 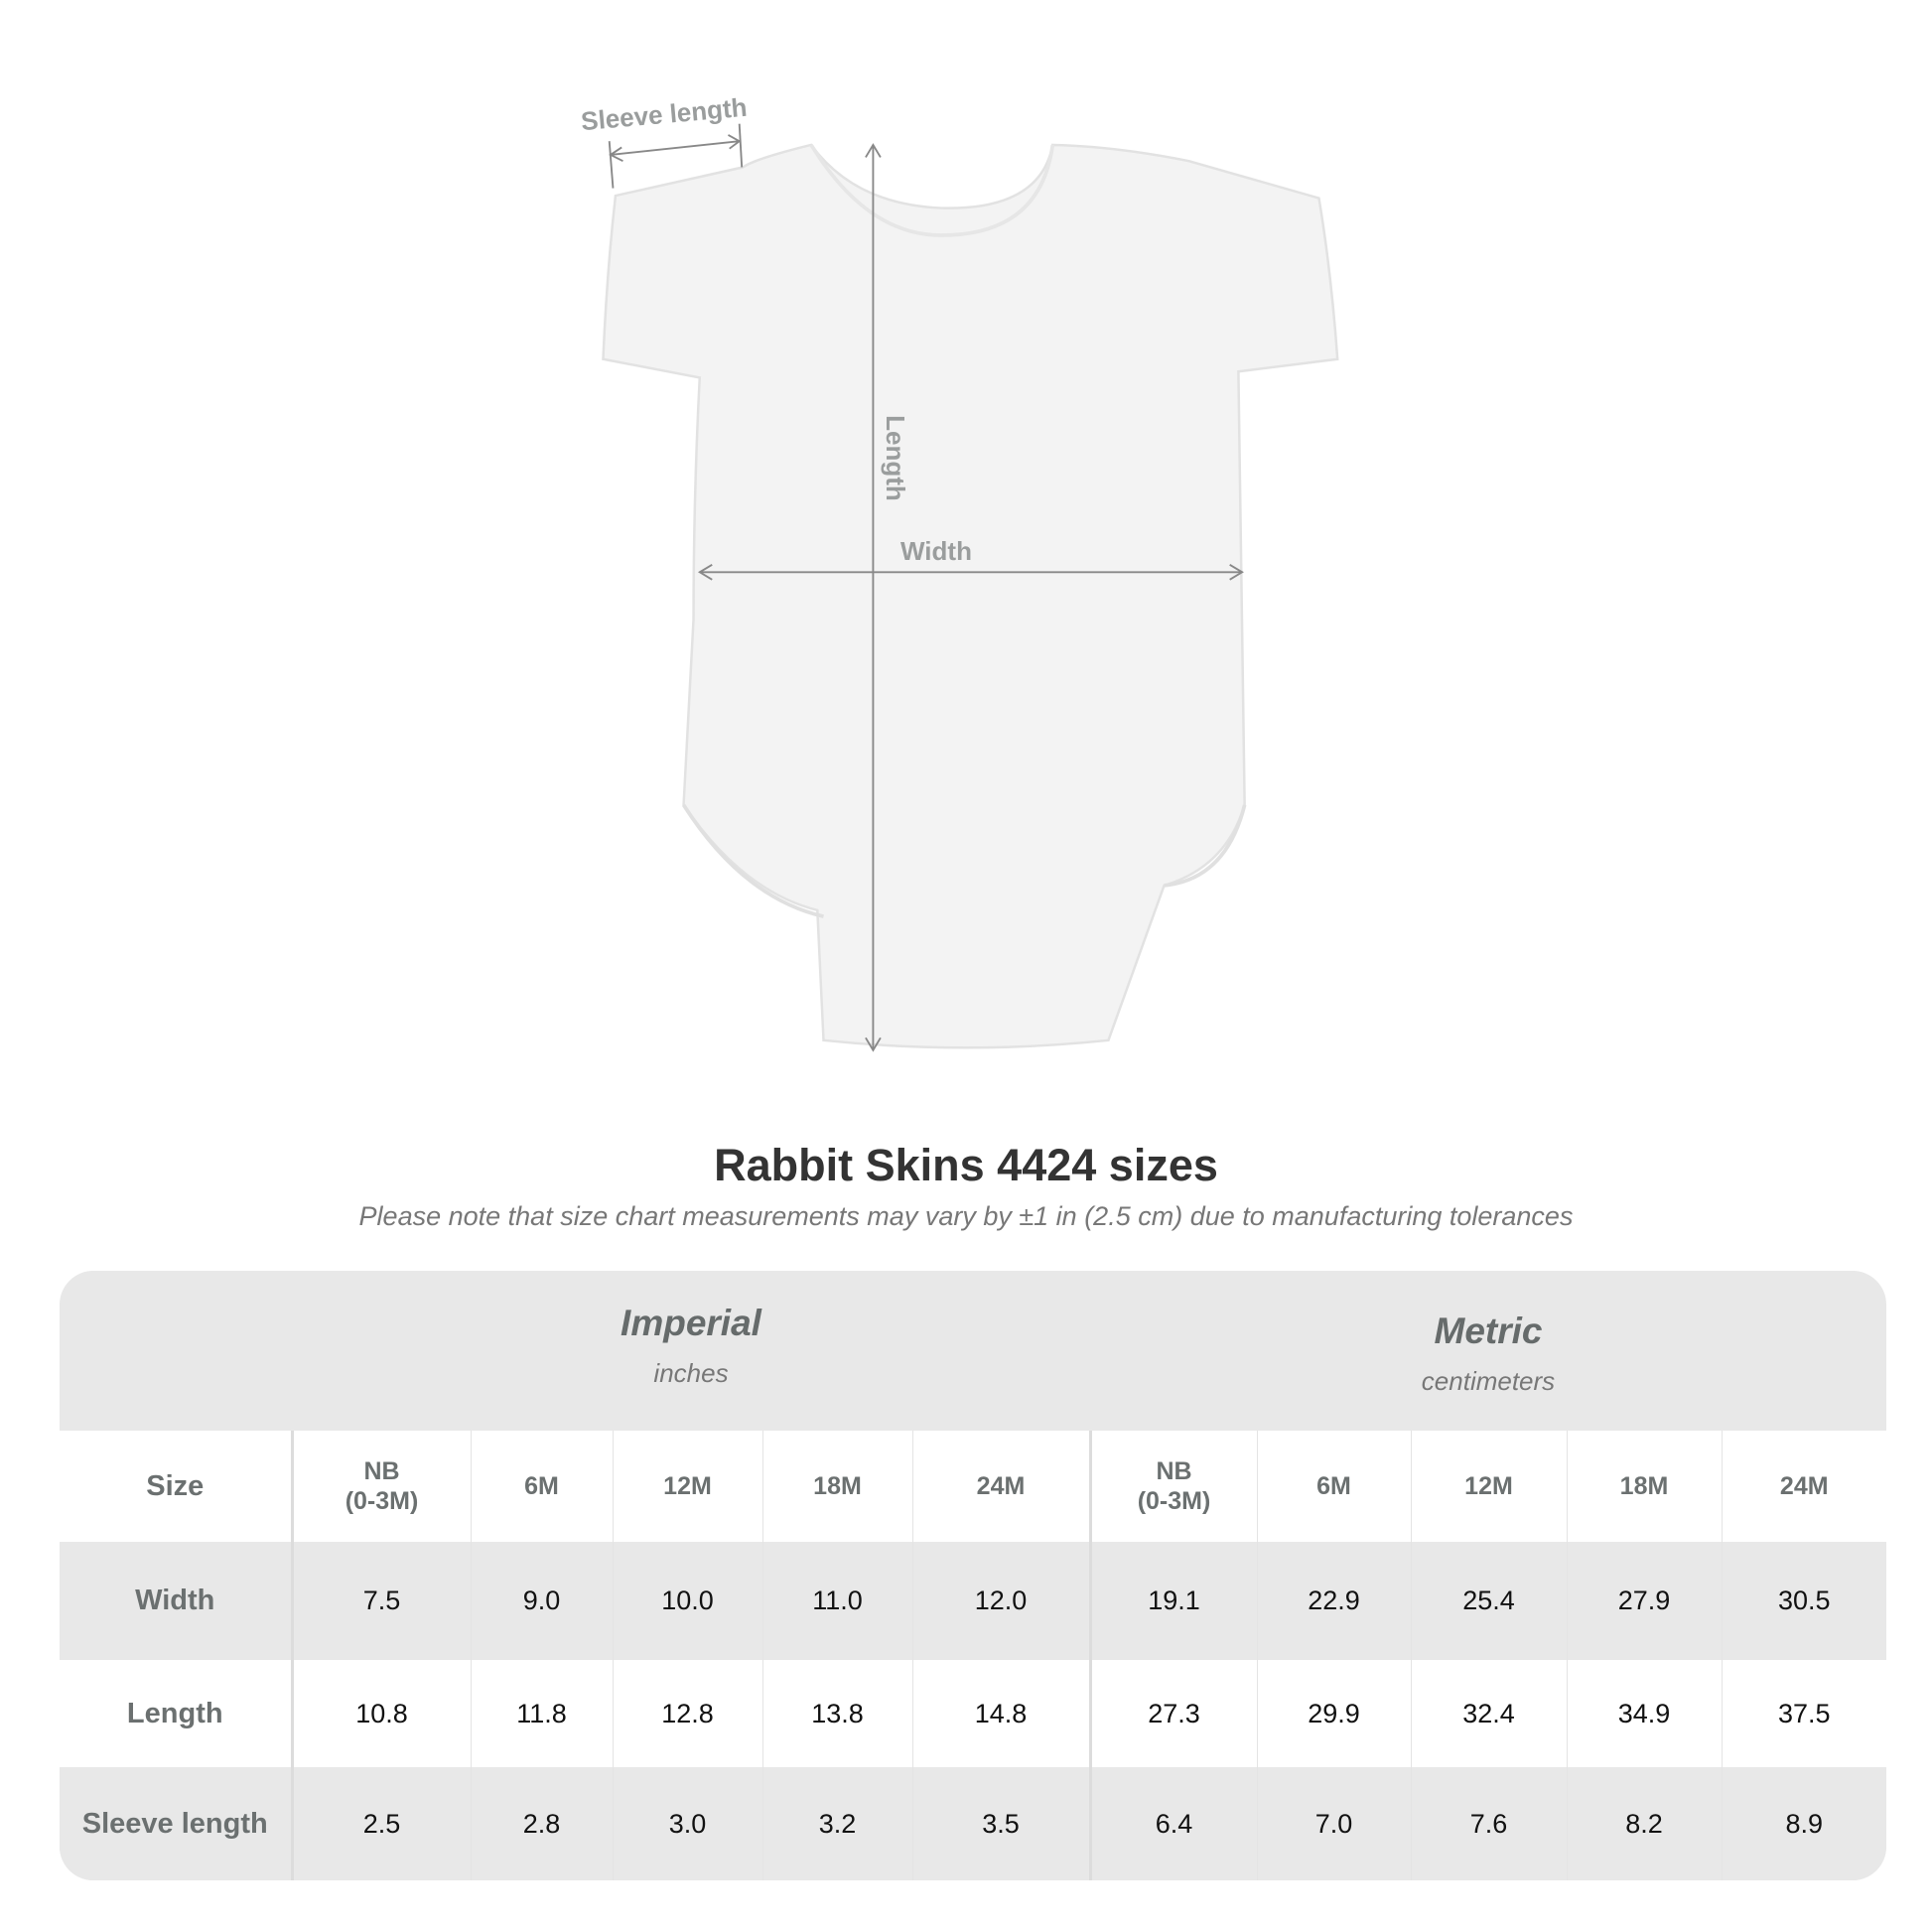 What do you see at coordinates (1000, 1823) in the screenshot?
I see `imperial-value-cell: 3.5` at bounding box center [1000, 1823].